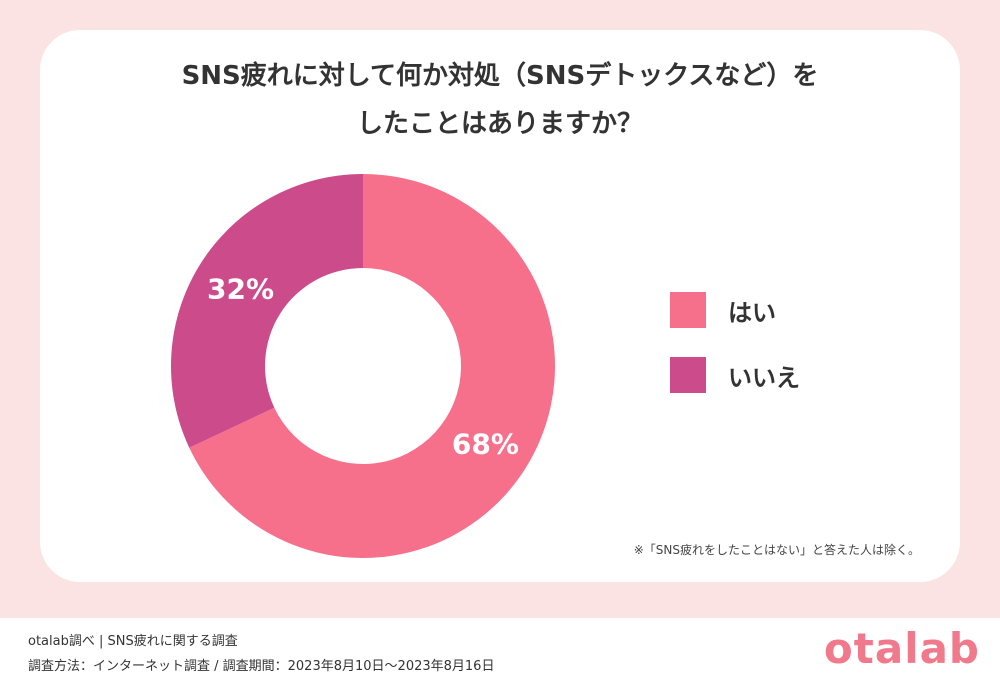 The image size is (1000, 686). I want to click on legend-item-no: いいえ, so click(735, 375).